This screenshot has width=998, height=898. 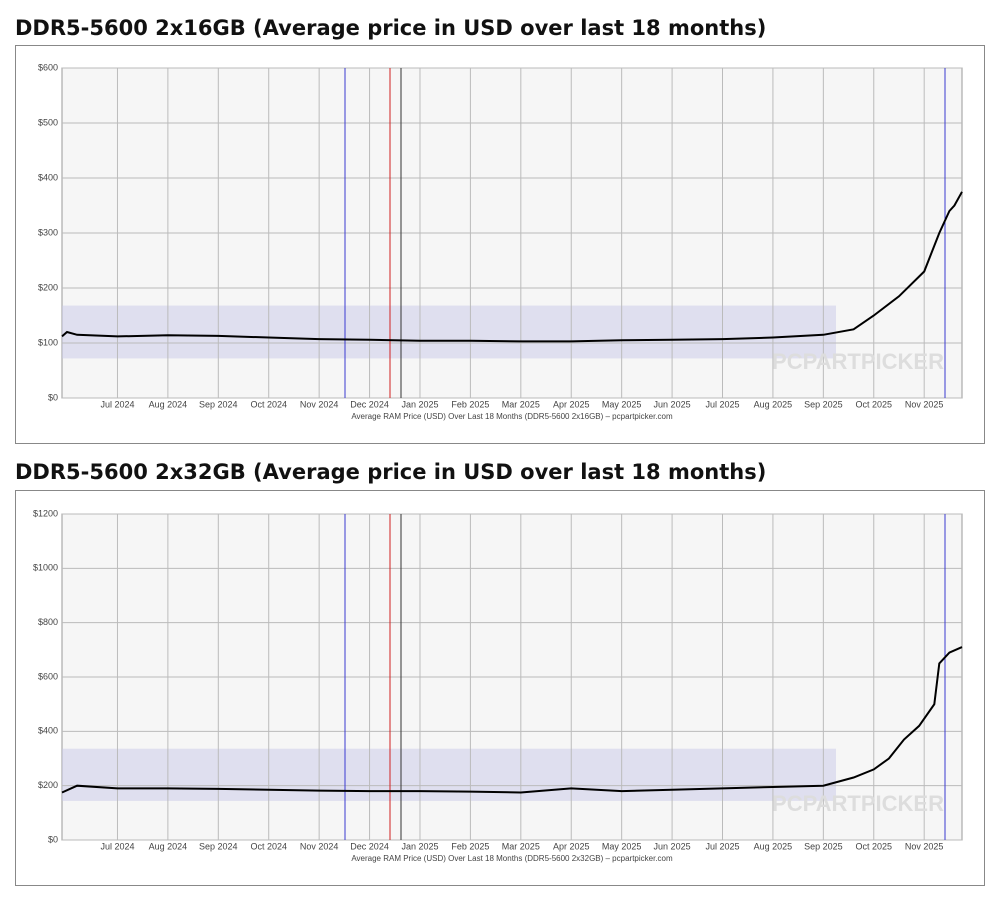 I want to click on y-tick-label: $100, so click(x=48, y=342).